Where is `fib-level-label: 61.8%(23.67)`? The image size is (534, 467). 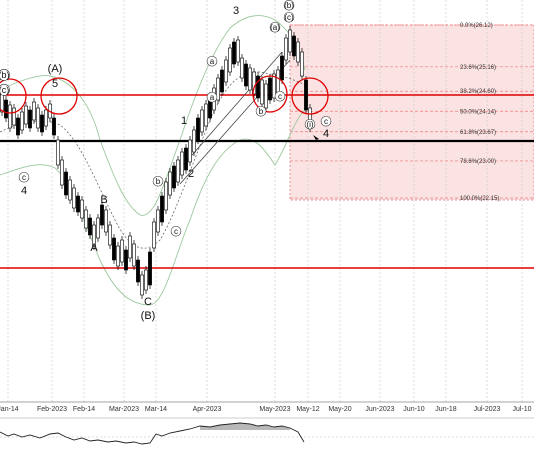 fib-level-label: 61.8%(23.67) is located at coordinates (478, 133).